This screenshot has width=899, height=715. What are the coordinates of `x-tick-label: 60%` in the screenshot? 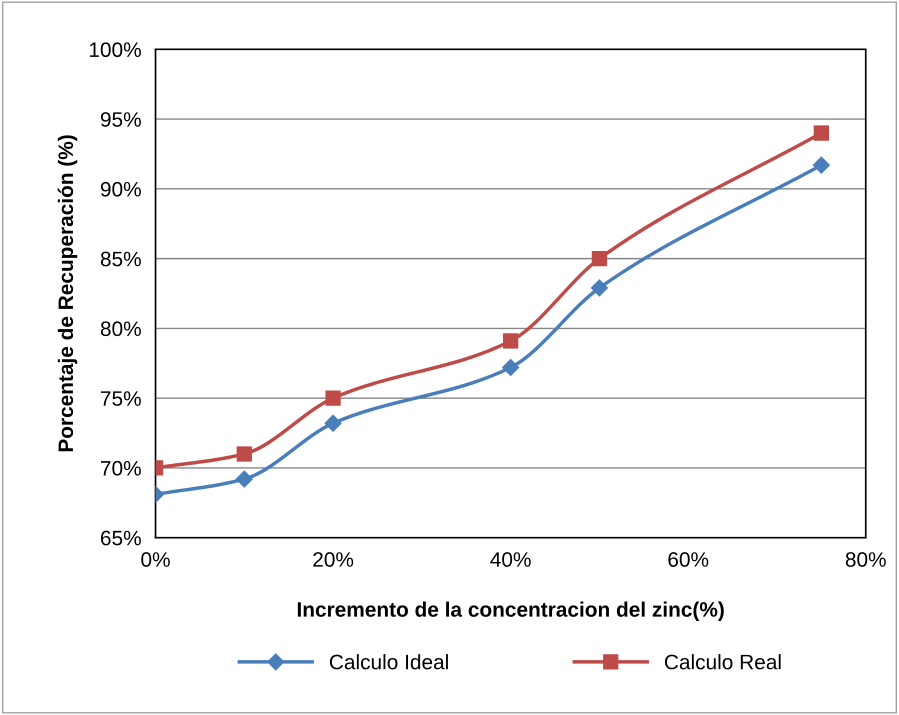 It's located at (688, 559).